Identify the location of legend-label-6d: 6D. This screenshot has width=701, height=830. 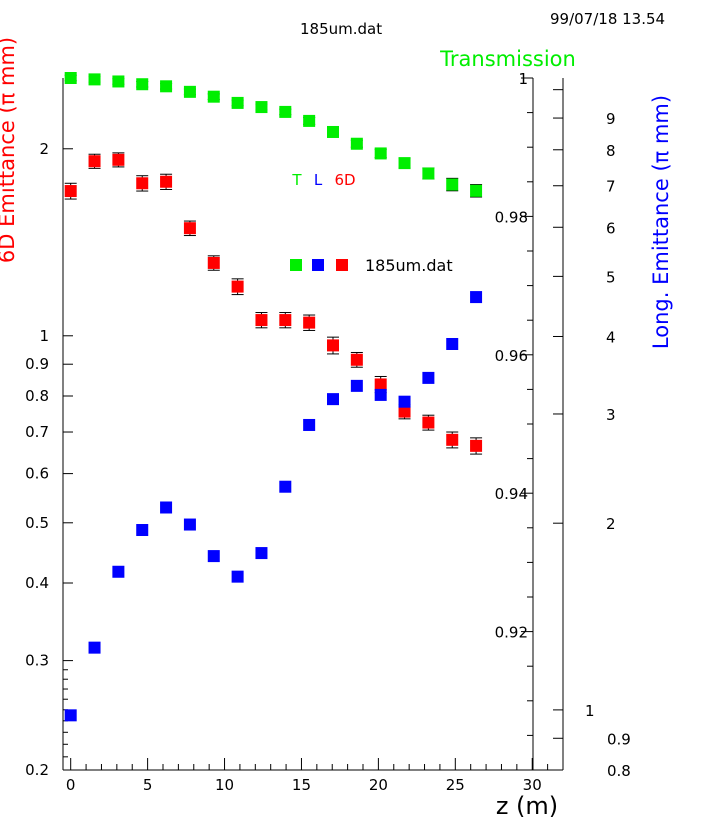
(344, 180).